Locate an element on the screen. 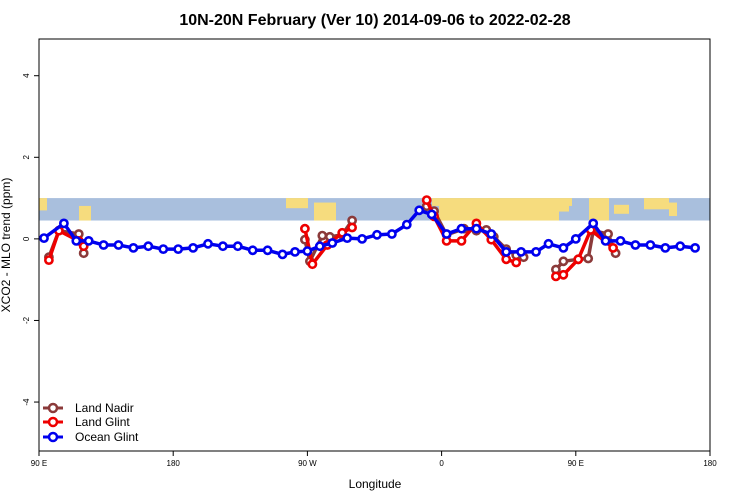  map-ocean is located at coordinates (374, 209).